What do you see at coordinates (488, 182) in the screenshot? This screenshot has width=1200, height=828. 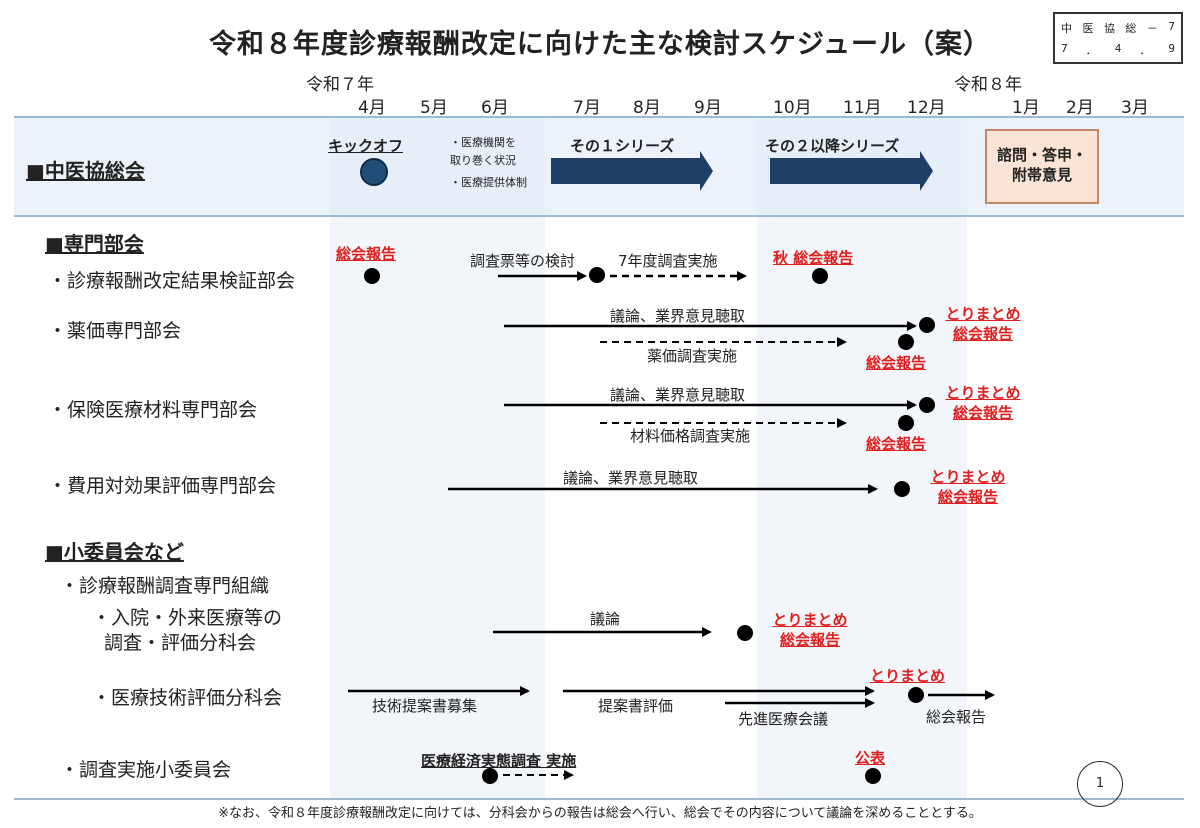 I see `chuikyo-note-line: ・医療提供体制` at bounding box center [488, 182].